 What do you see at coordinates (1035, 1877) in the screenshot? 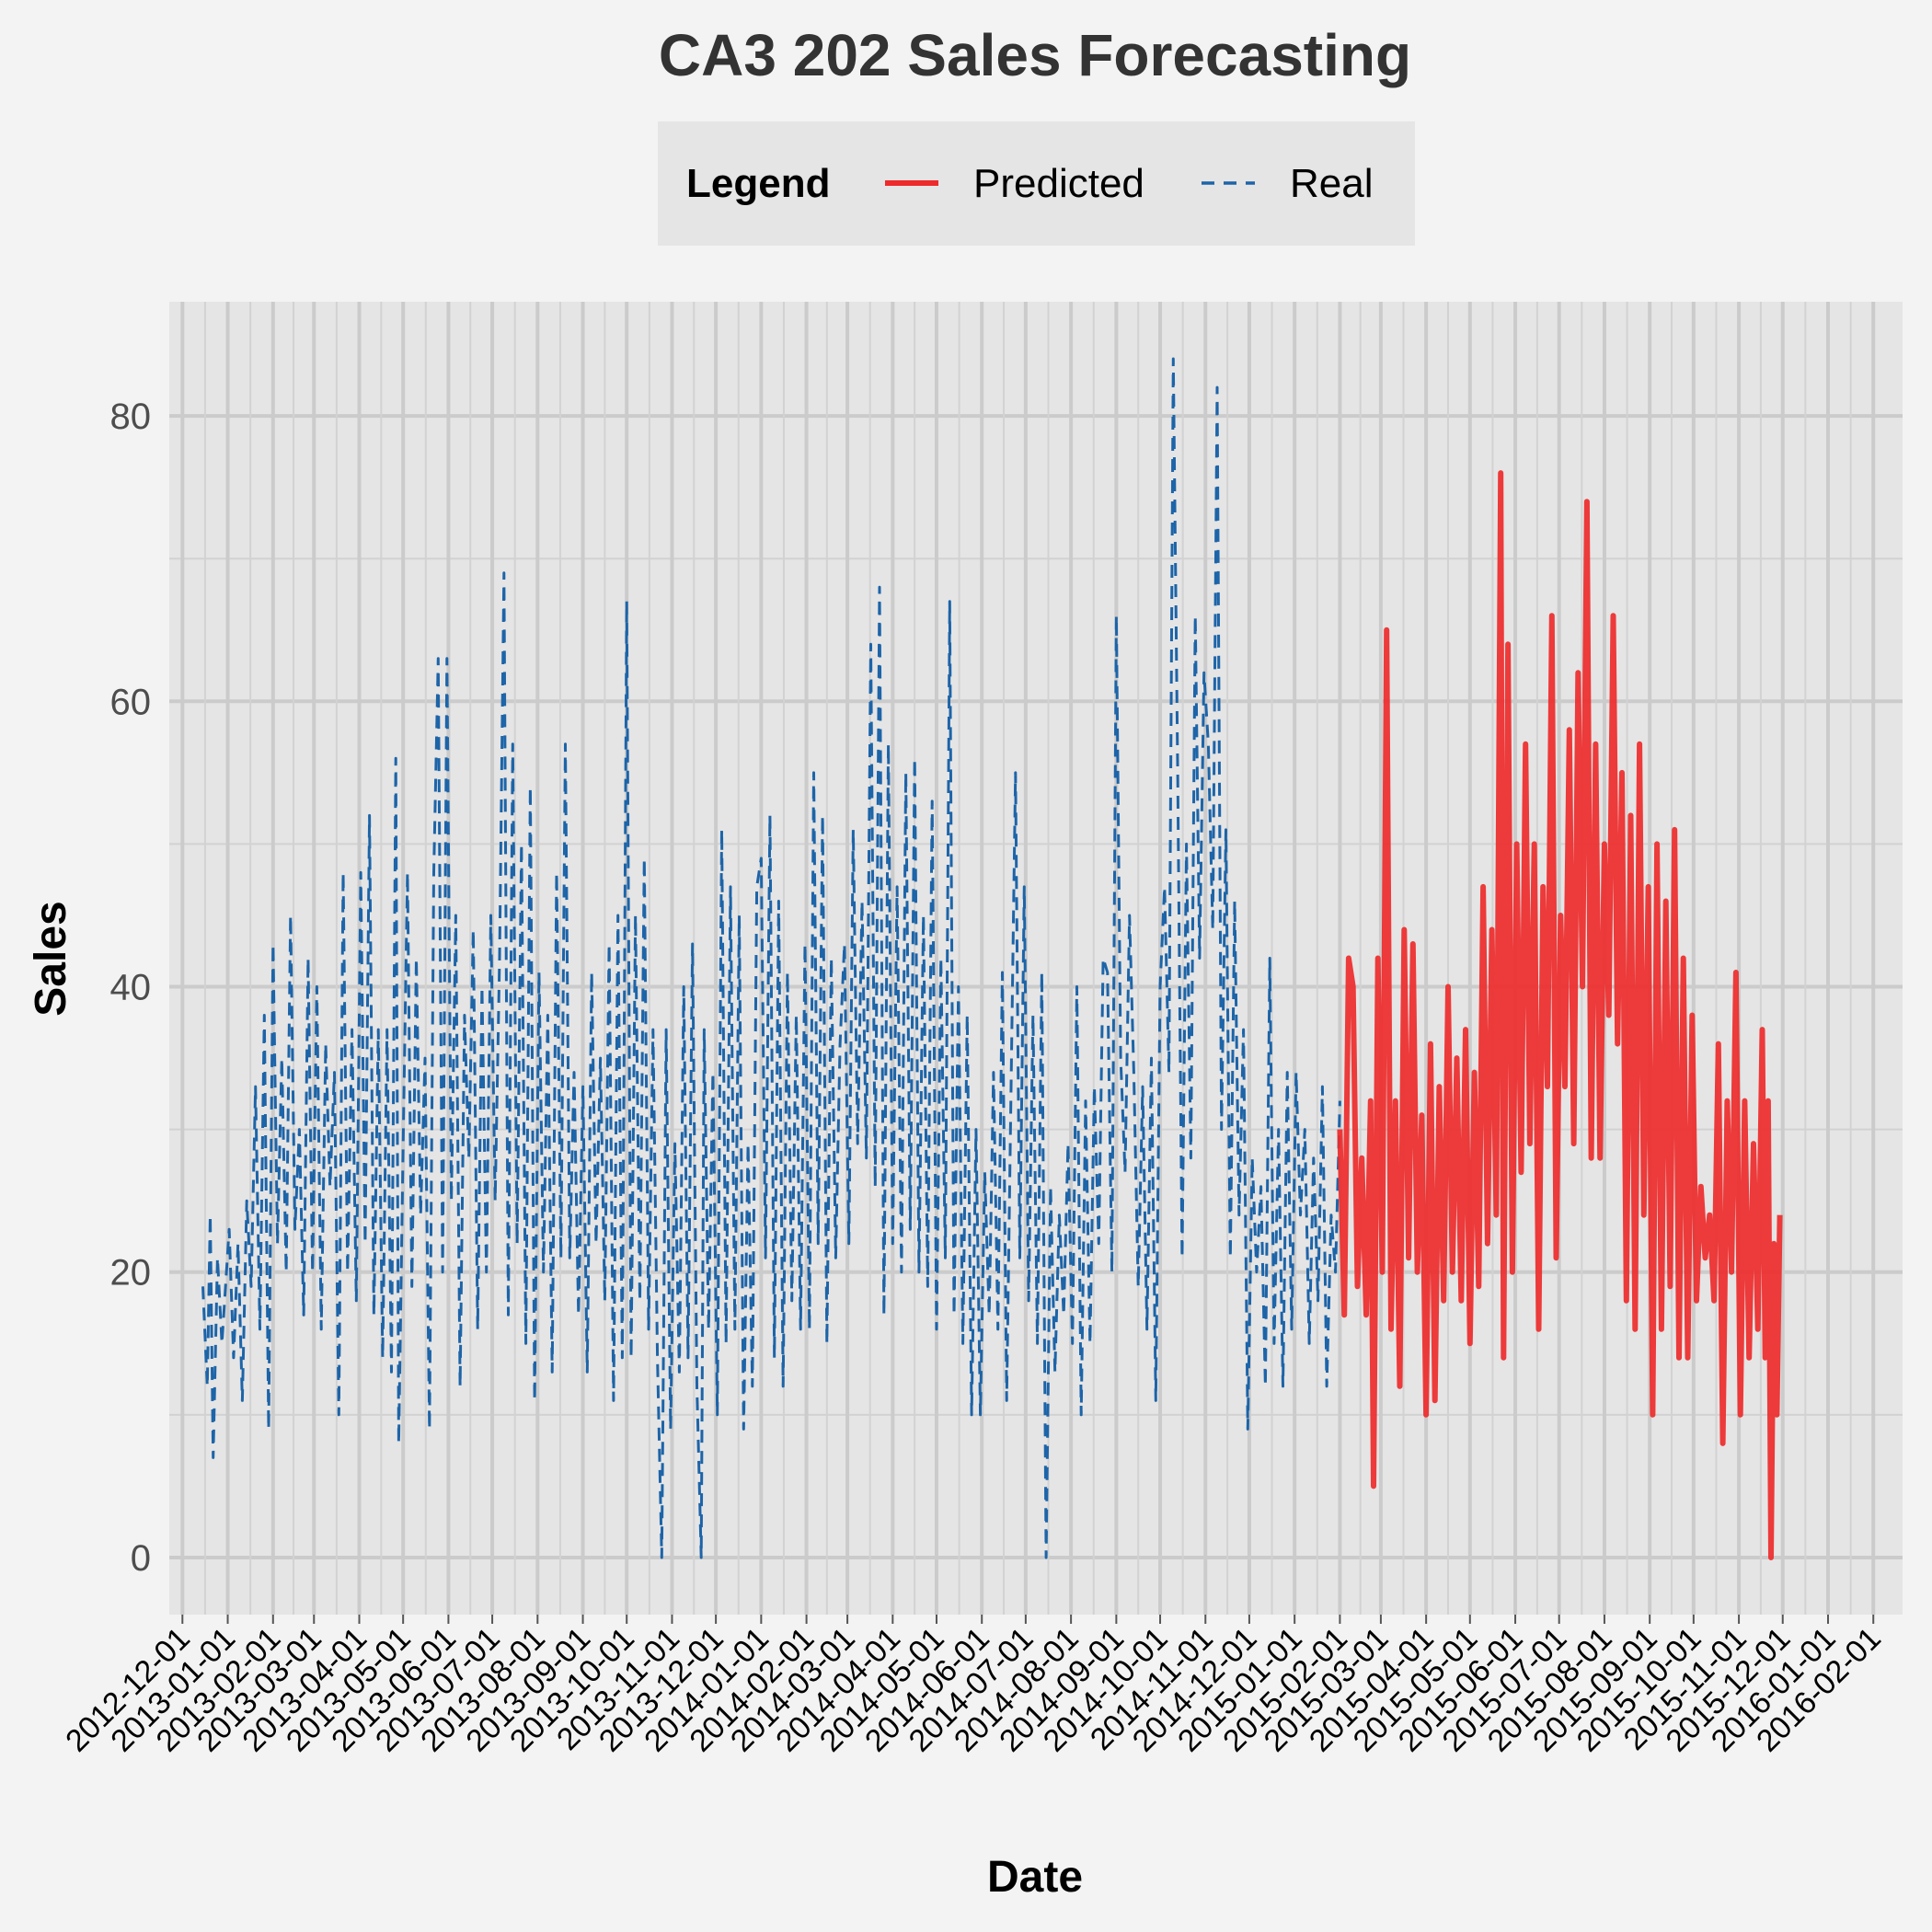
I see `x-axis-title: Date` at bounding box center [1035, 1877].